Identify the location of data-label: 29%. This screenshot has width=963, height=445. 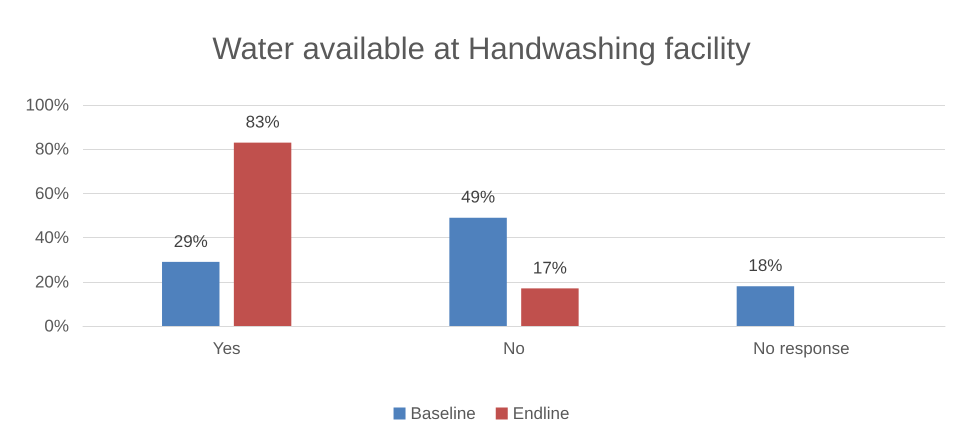
(191, 241).